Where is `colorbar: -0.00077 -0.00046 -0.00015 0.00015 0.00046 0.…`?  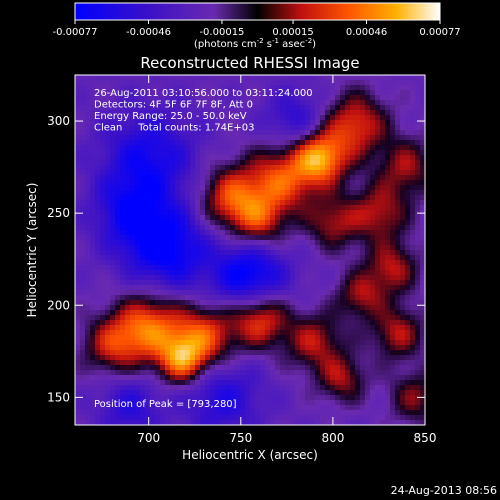
colorbar: -0.00077 -0.00046 -0.00015 0.00015 0.00046 0.… is located at coordinates (257, 26).